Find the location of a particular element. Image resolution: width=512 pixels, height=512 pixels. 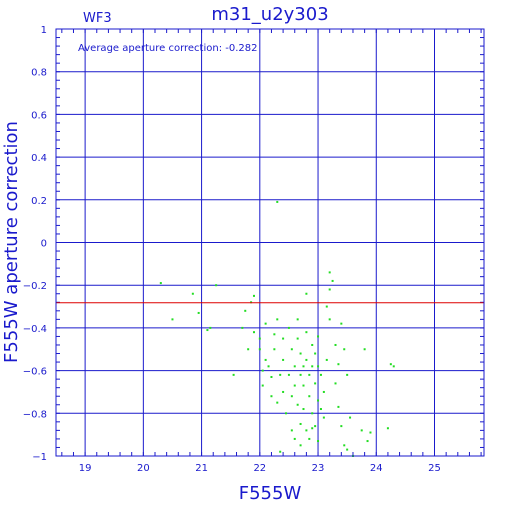

y-tick-label: 0.4 is located at coordinates (39, 158).